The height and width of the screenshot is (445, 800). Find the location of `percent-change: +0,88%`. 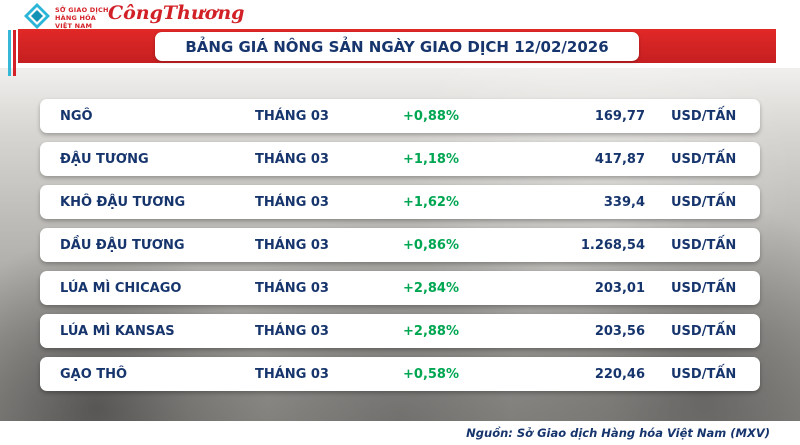

percent-change: +0,88% is located at coordinates (431, 116).